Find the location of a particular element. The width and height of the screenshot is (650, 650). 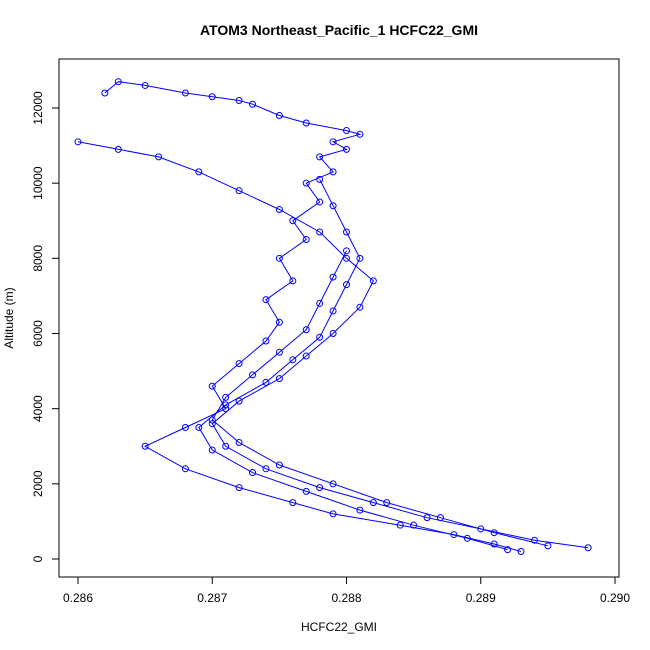

x-tick-label: 0.288 is located at coordinates (346, 598).